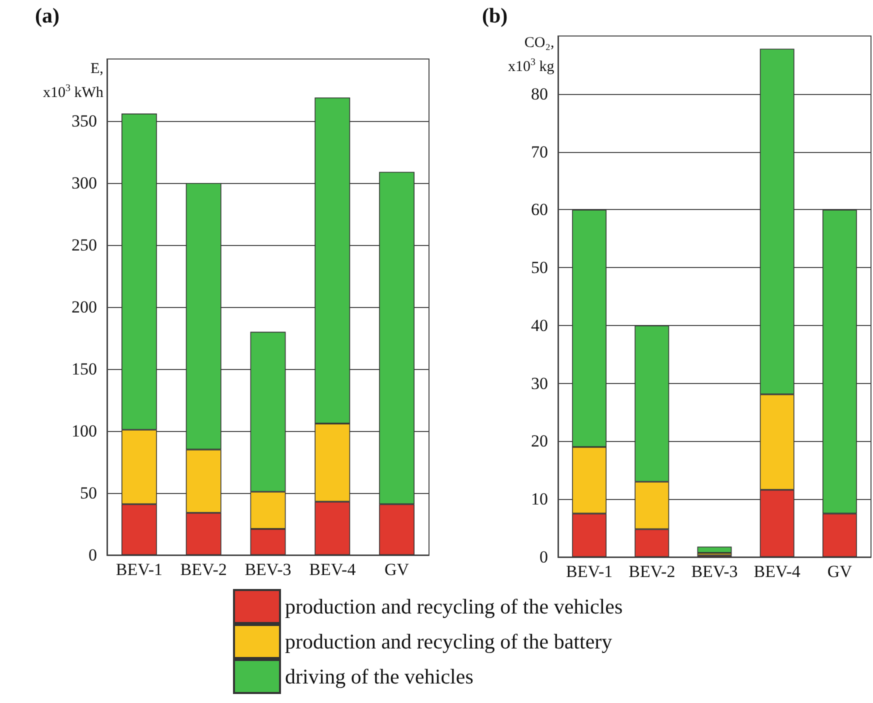  What do you see at coordinates (539, 152) in the screenshot?
I see `y-tick-label: 70` at bounding box center [539, 152].